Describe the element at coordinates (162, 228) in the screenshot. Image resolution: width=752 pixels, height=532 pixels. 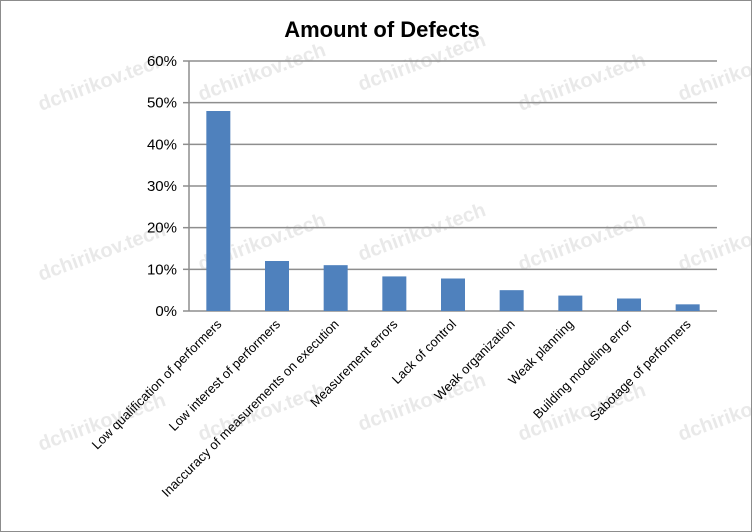
I see `y-tick-label: 20%` at that location.